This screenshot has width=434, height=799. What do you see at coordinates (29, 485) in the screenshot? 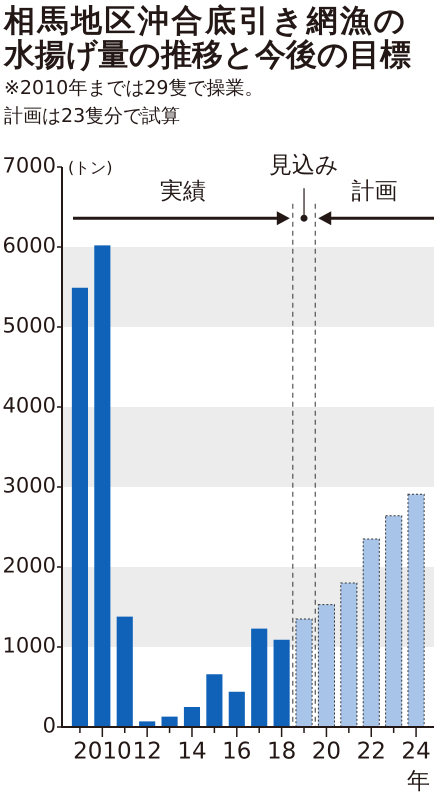
I see `y-tick-label: 3000` at bounding box center [29, 485].